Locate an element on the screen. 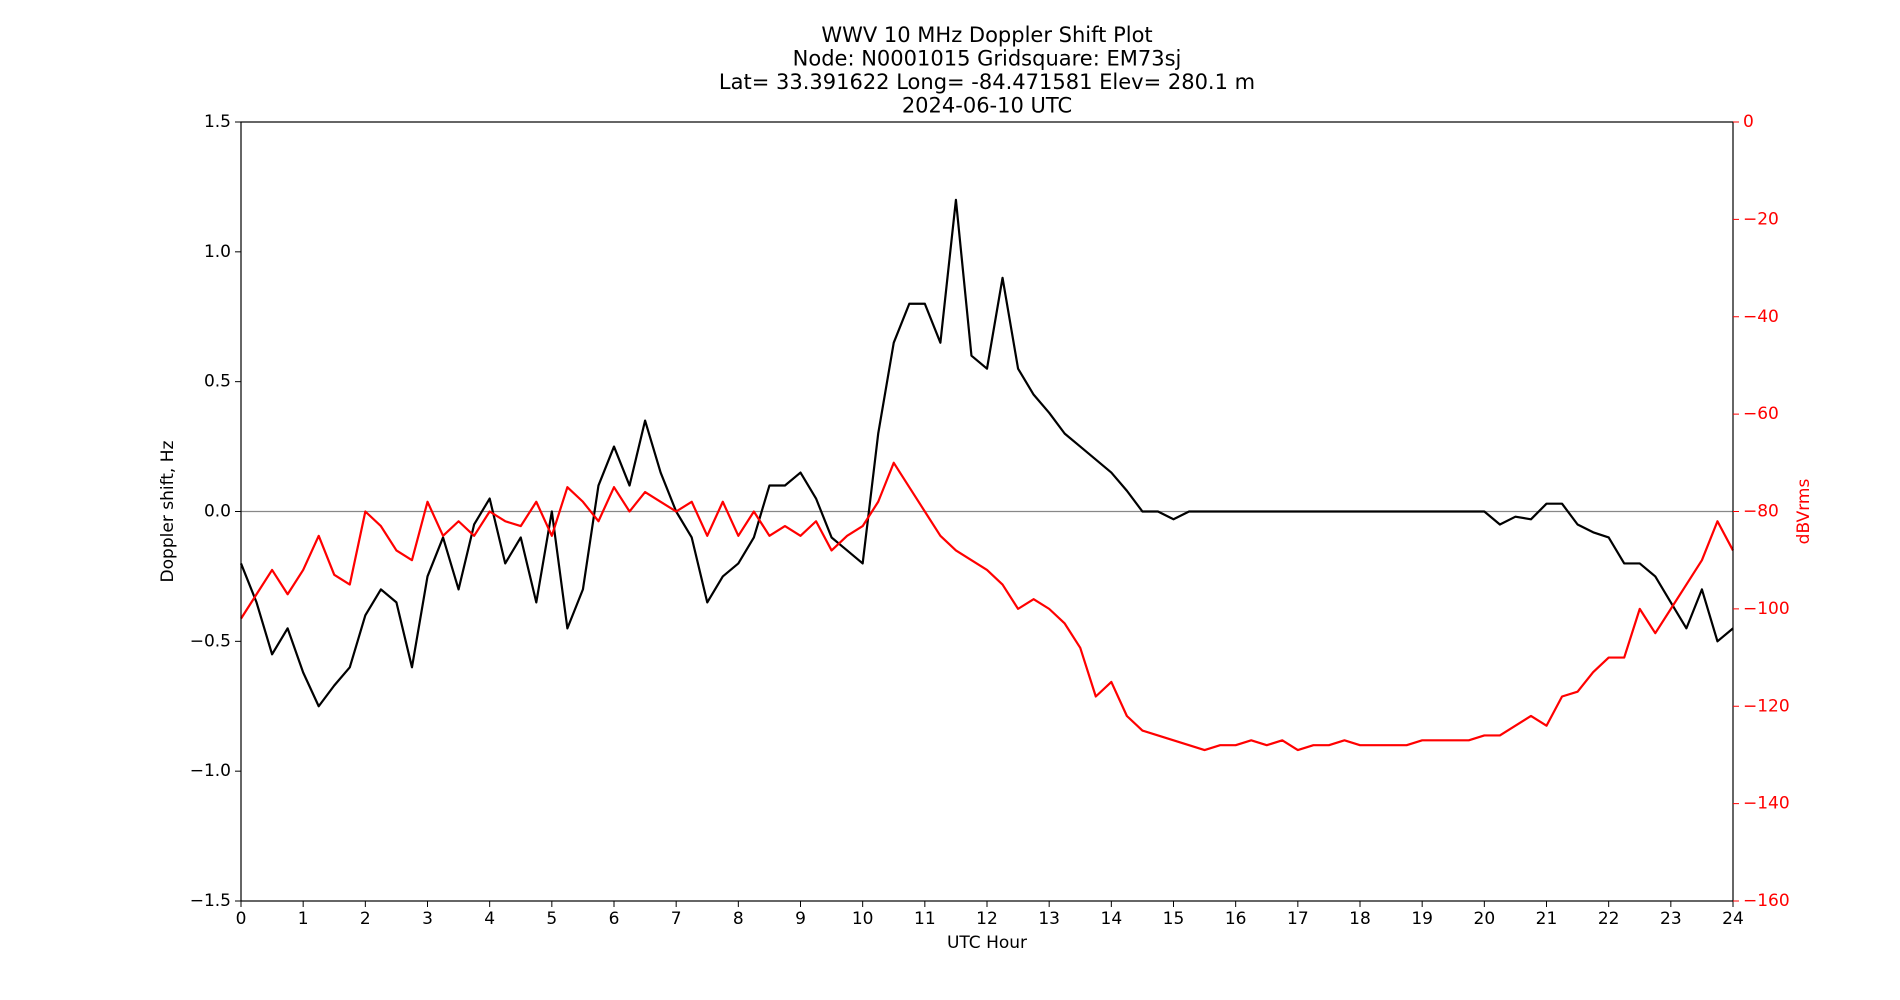 This screenshot has width=1900, height=1000. x-tick-label: 12 is located at coordinates (987, 919).